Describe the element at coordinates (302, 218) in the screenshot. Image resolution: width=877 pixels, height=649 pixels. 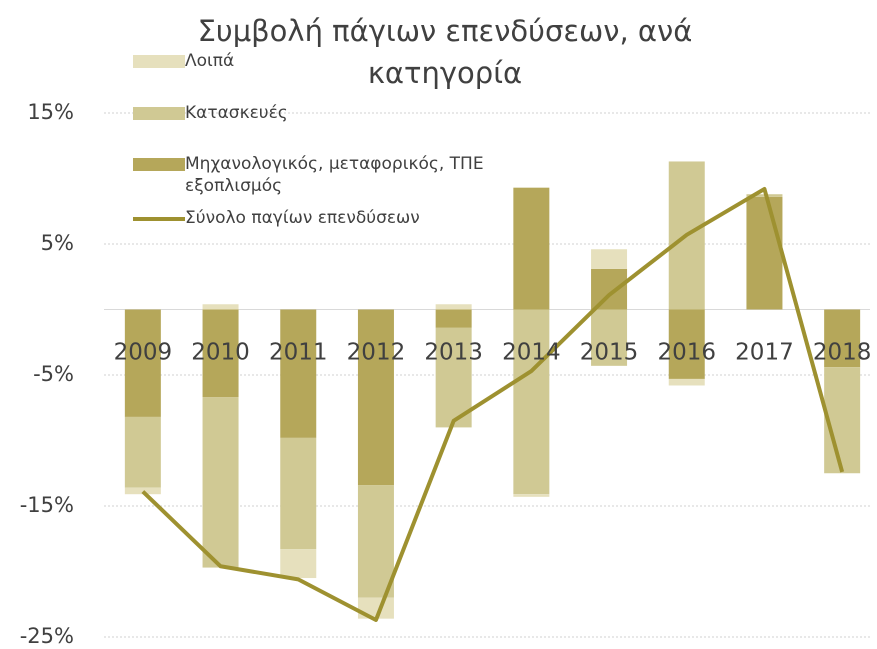
I see `legend-label: Σύνολο παγίων επενδύσεων` at that location.